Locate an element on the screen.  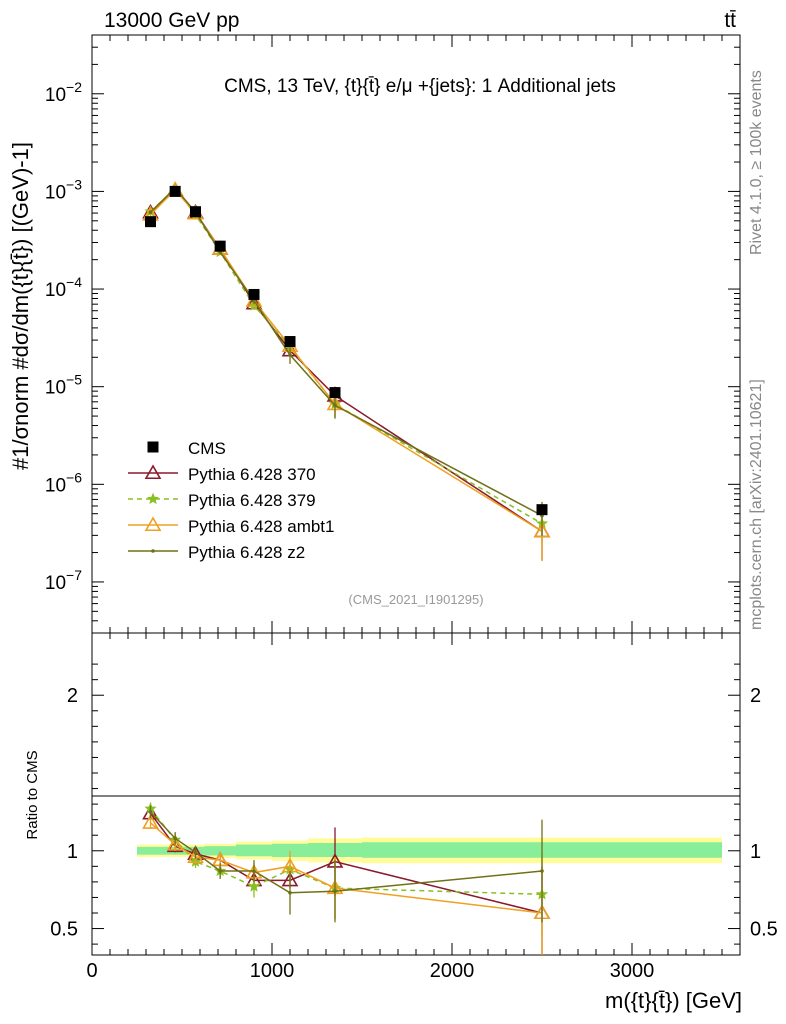
ratio-series-layer is located at coordinates (346, 878).